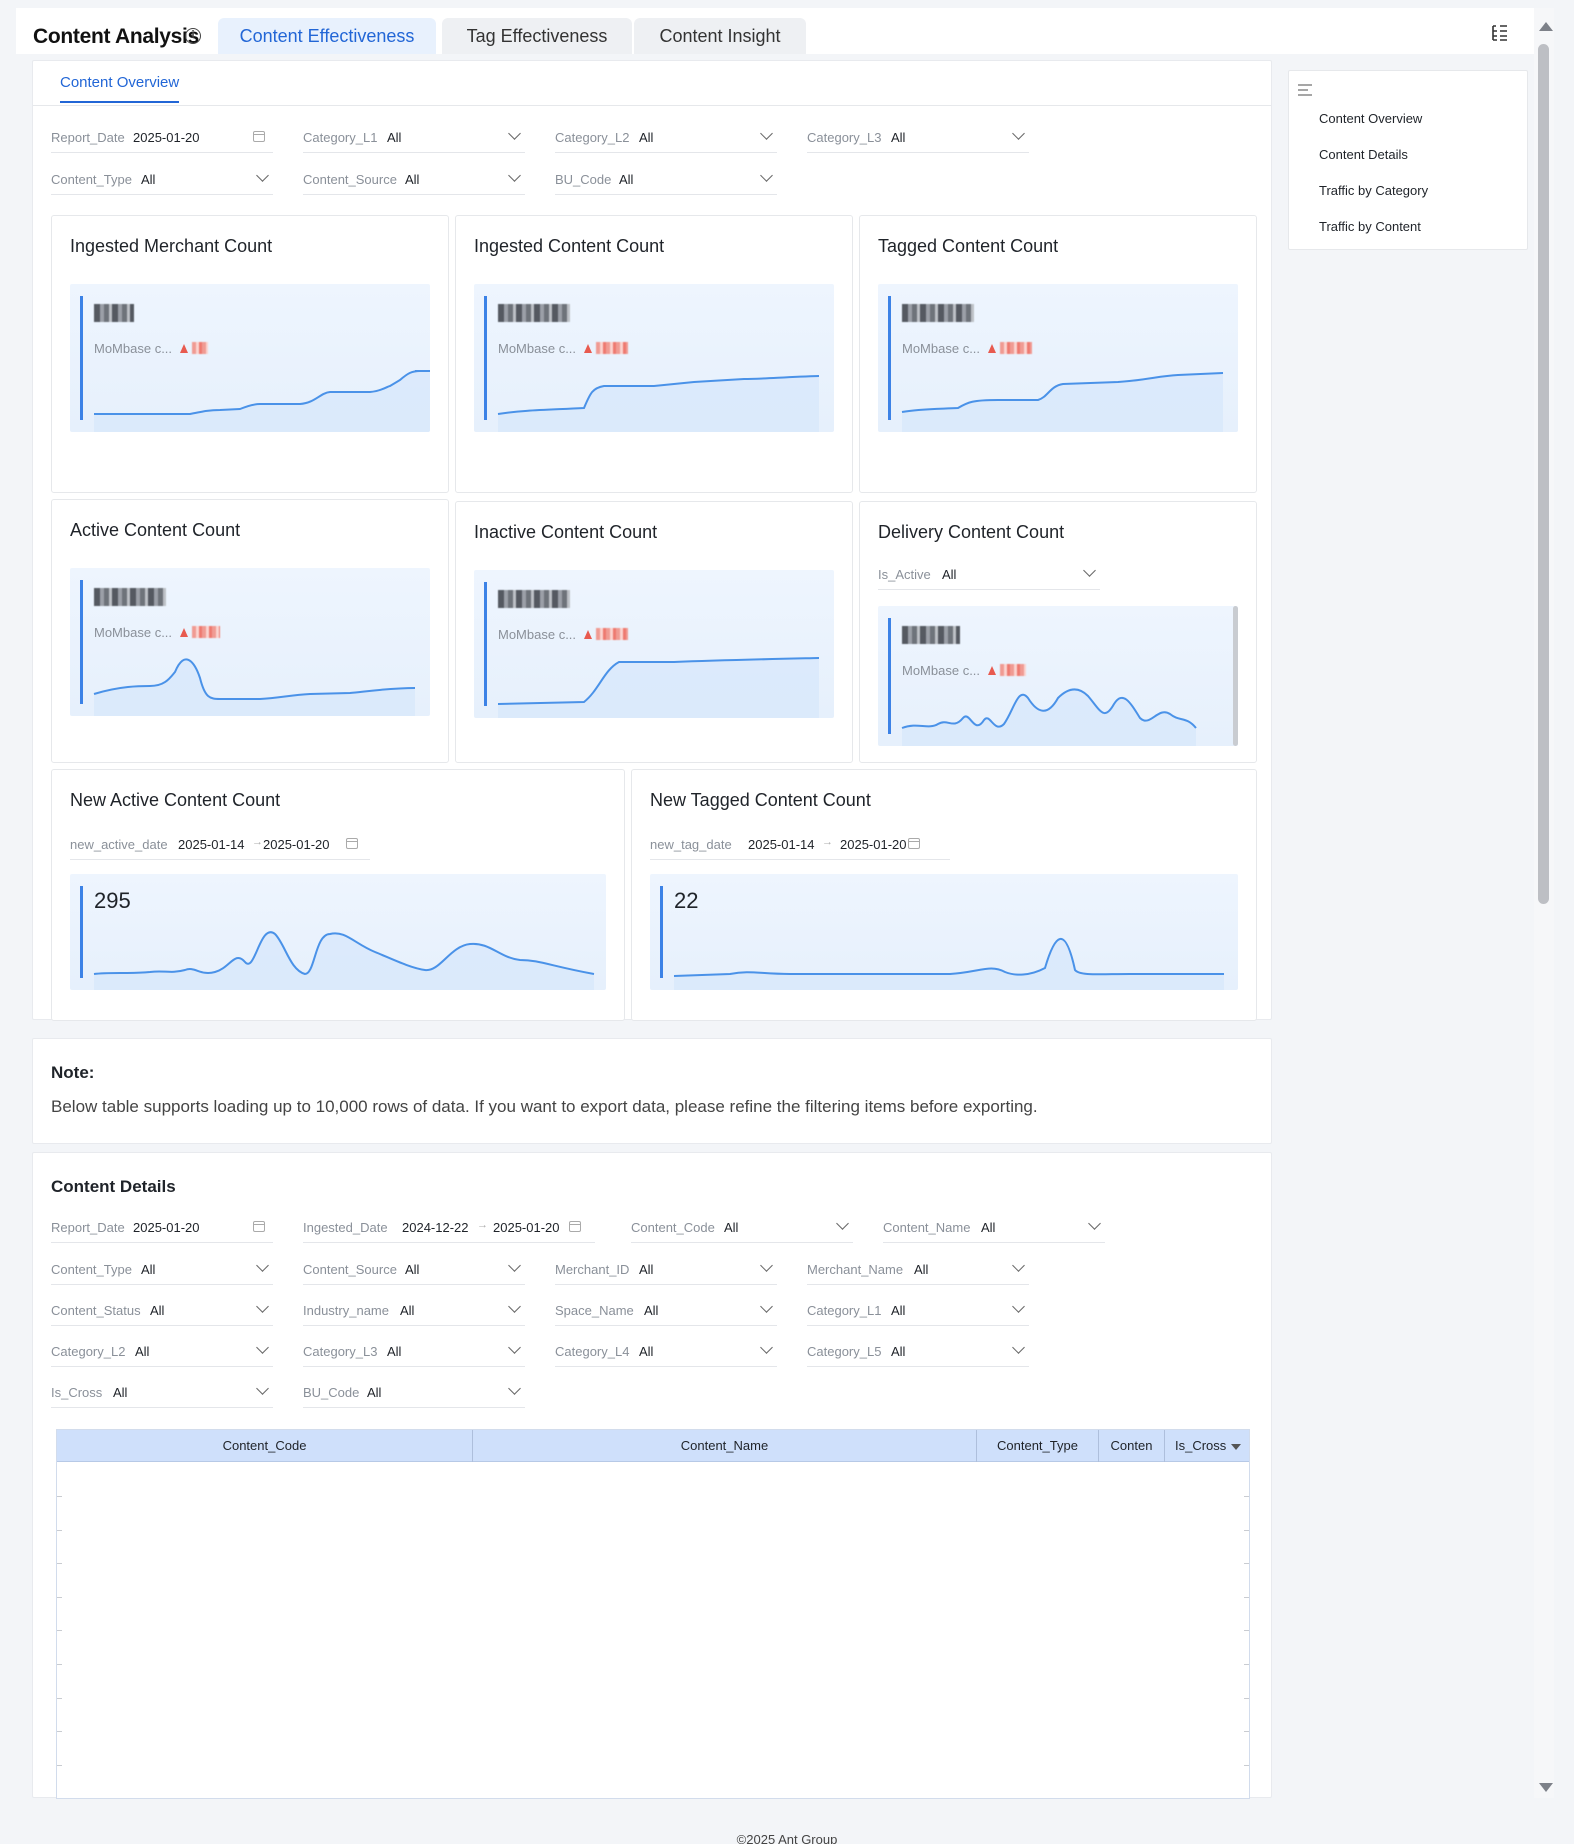 The image size is (1574, 1844). I want to click on scroll-up-icon, so click(1546, 26).